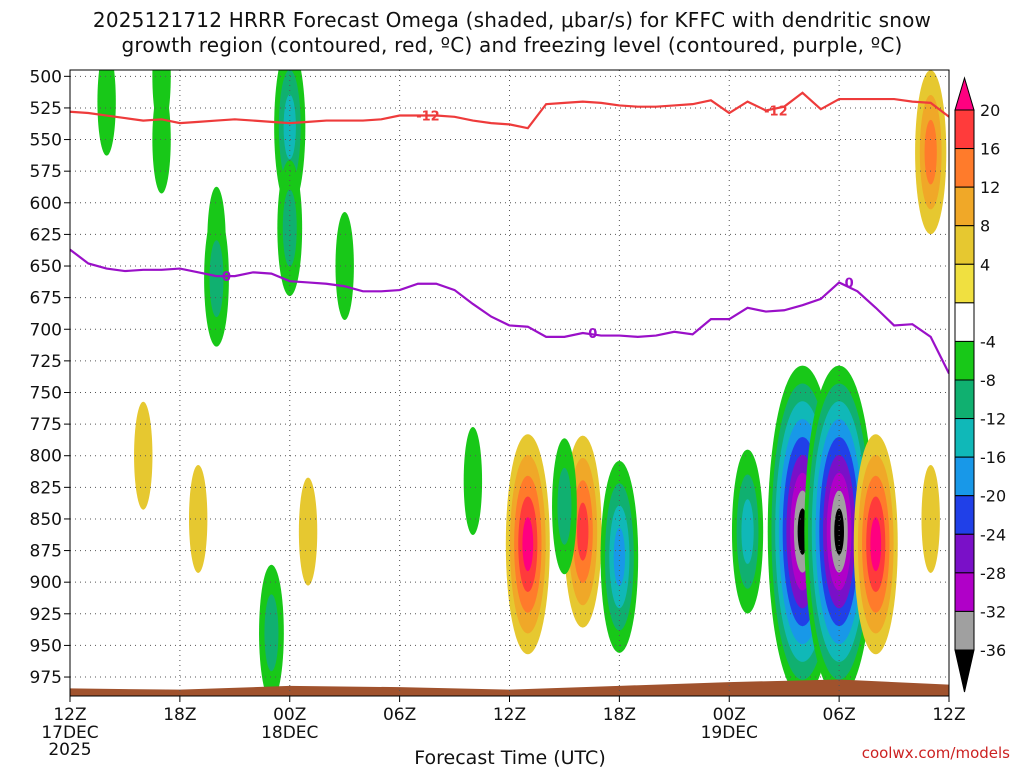 This screenshot has width=1024, height=768. What do you see at coordinates (988, 341) in the screenshot?
I see `colorbar-label: -4` at bounding box center [988, 341].